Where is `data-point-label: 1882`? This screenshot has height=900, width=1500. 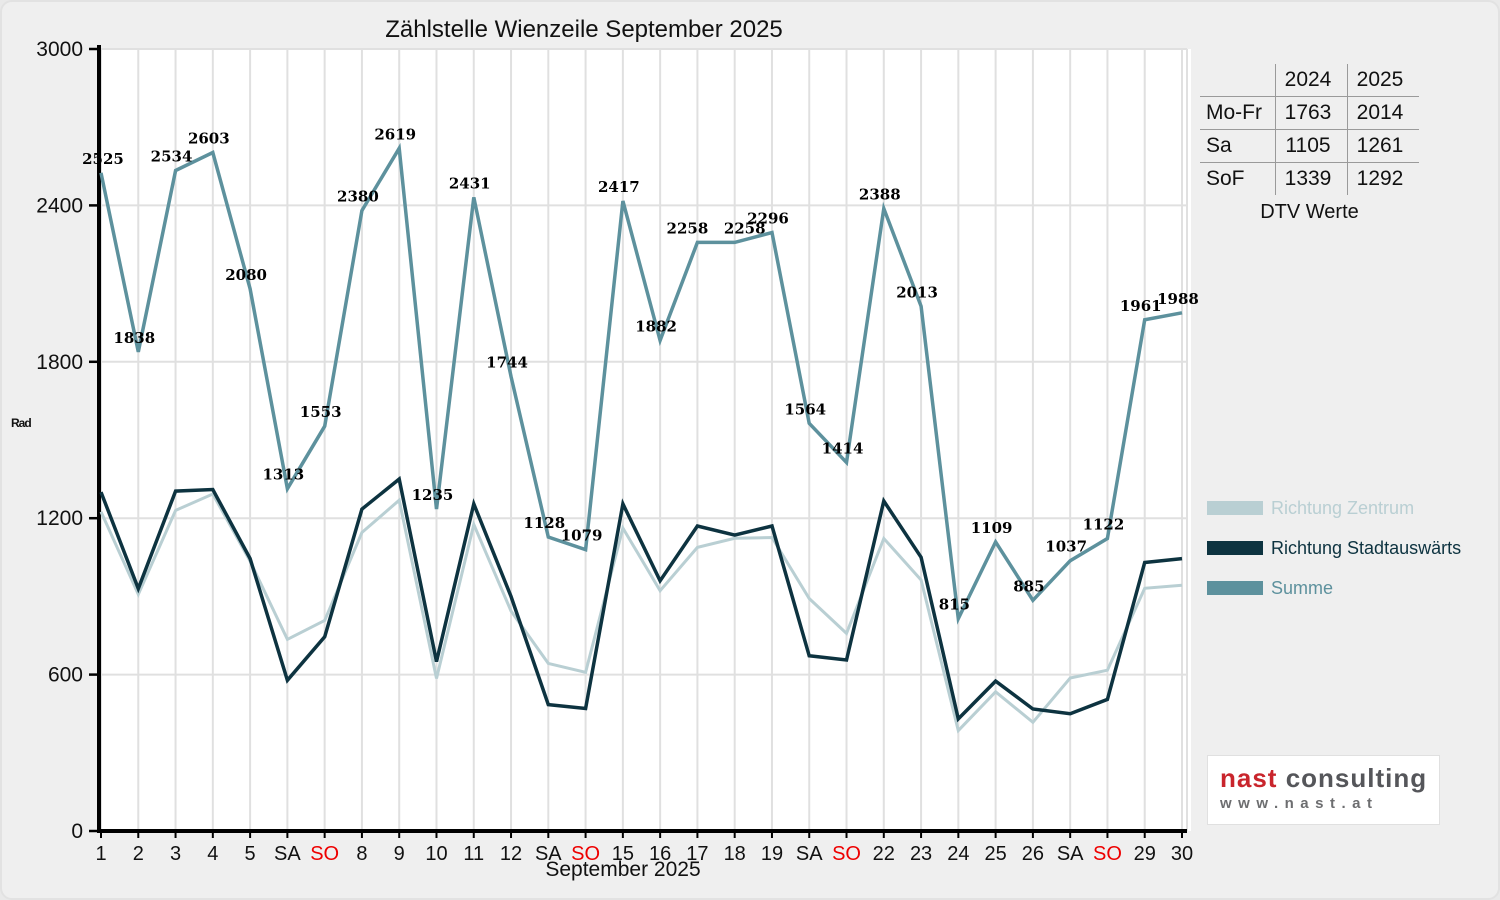 data-point-label: 1882 is located at coordinates (656, 326).